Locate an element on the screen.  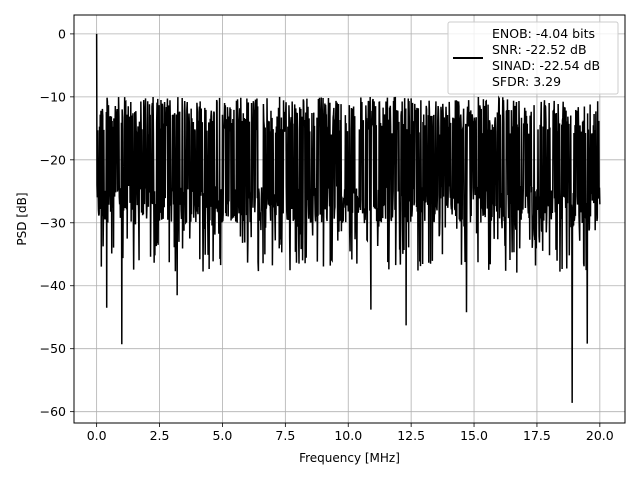
legend-box is located at coordinates (533, 58).